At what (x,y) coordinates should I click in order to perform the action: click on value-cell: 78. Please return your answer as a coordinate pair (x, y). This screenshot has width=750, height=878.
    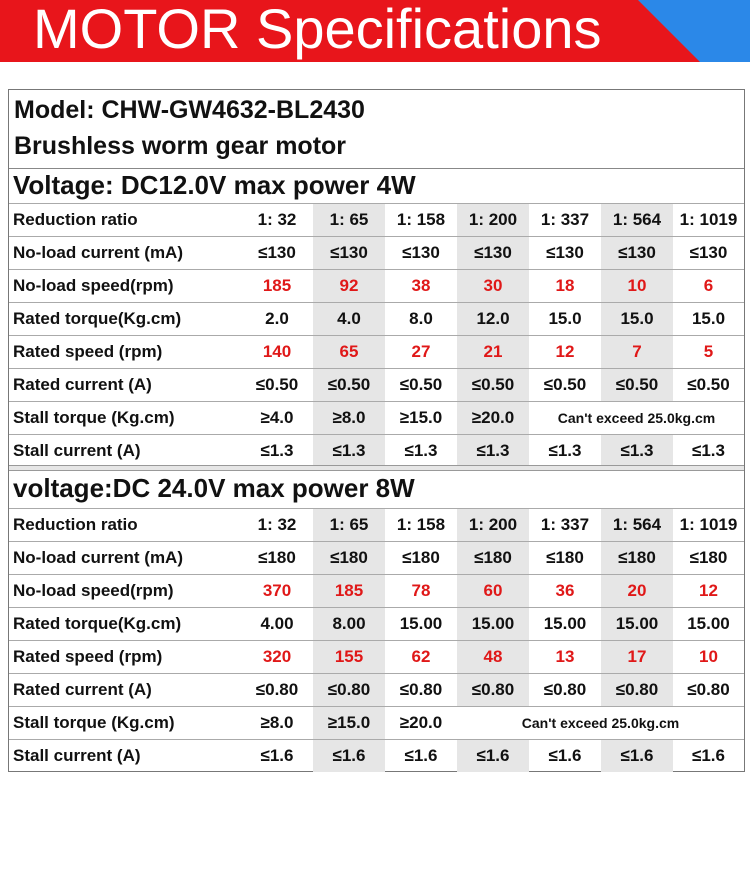
    Looking at the image, I should click on (421, 591).